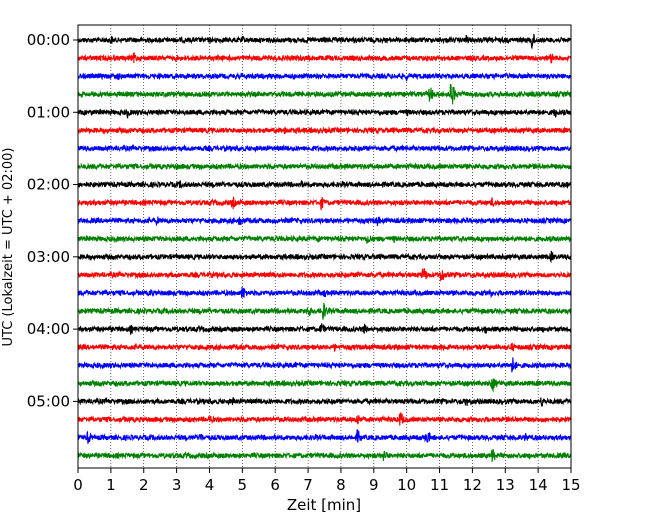 The height and width of the screenshot is (520, 650). I want to click on y-tick-label: 01:00, so click(48, 112).